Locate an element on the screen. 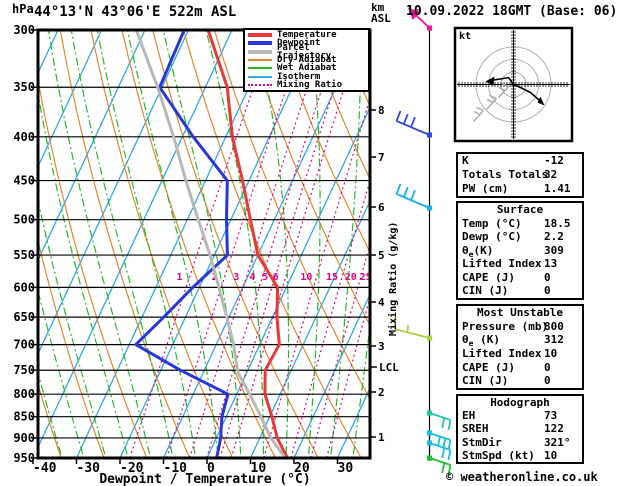  hodograph-arrow-right is located at coordinates (541, 101).